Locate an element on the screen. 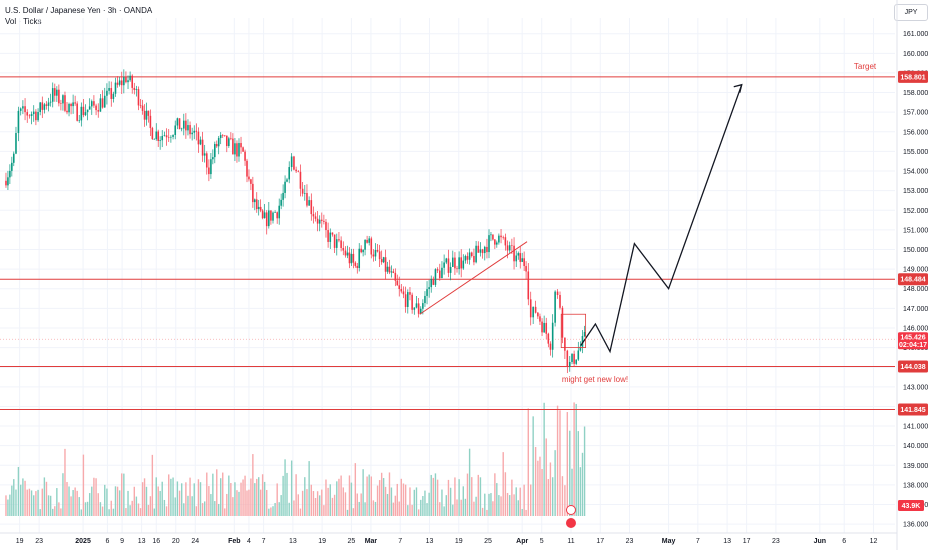 The height and width of the screenshot is (550, 932). new-low-annotation: might get new low! is located at coordinates (595, 379).